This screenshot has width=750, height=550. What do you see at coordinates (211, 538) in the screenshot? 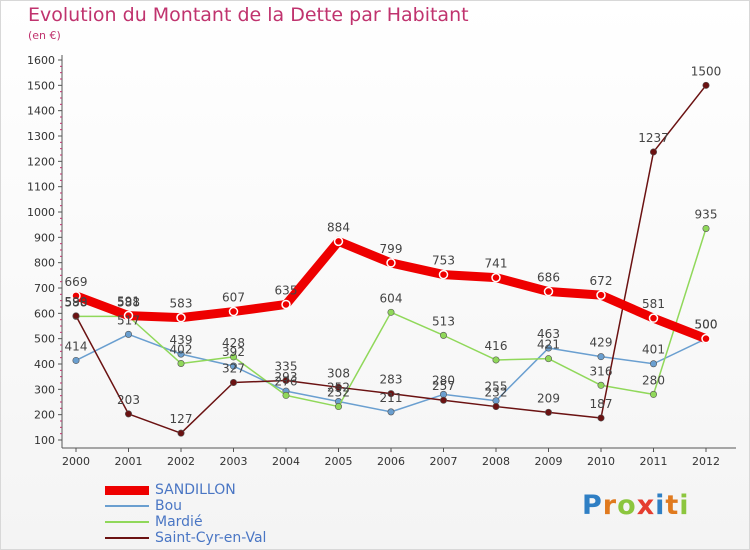
I see `legend-label: Saint-Cyr-en-Val` at bounding box center [211, 538].